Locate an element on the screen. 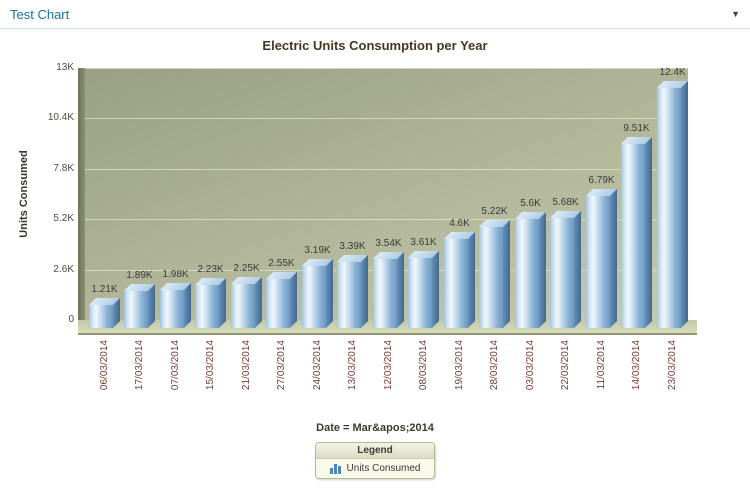 The width and height of the screenshot is (750, 488). x-axis-label: 23/03/2014 is located at coordinates (672, 365).